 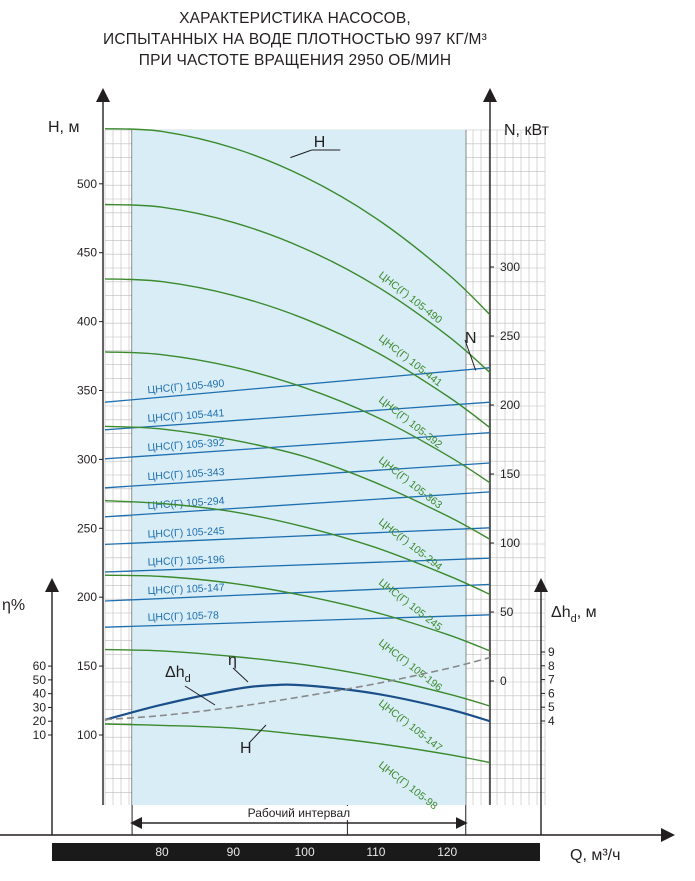 I want to click on power-tick-label: 250, so click(x=510, y=336).